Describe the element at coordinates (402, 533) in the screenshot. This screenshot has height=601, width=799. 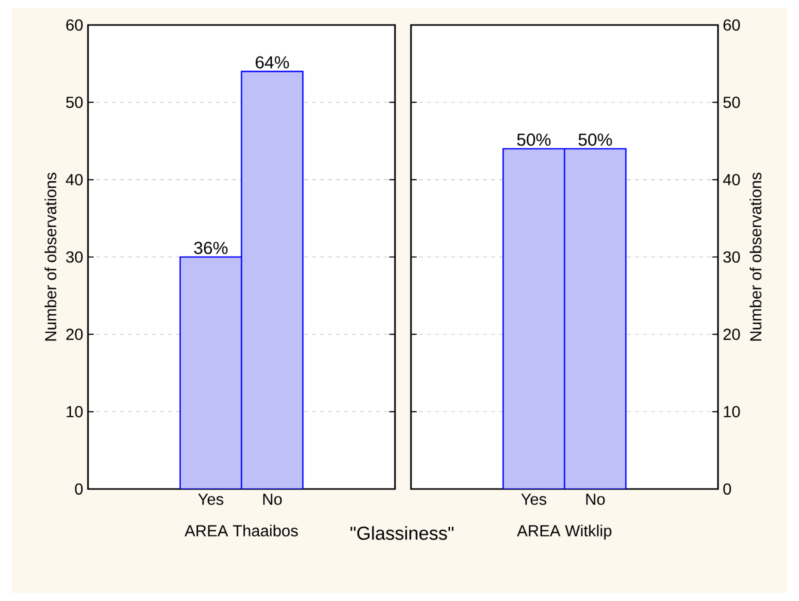
I see `text: "Glassiness"` at that location.